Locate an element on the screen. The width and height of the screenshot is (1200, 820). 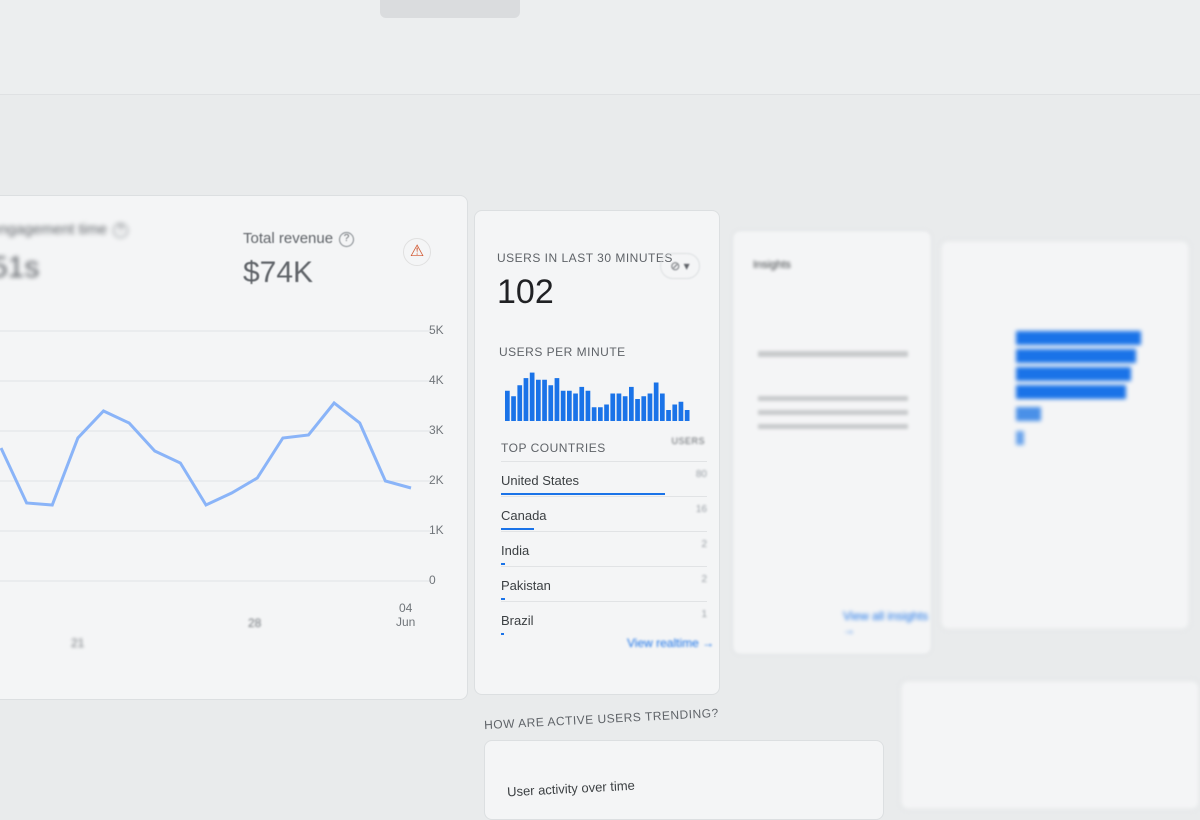
view-insights-link: View all insights → is located at coordinates (886, 623).